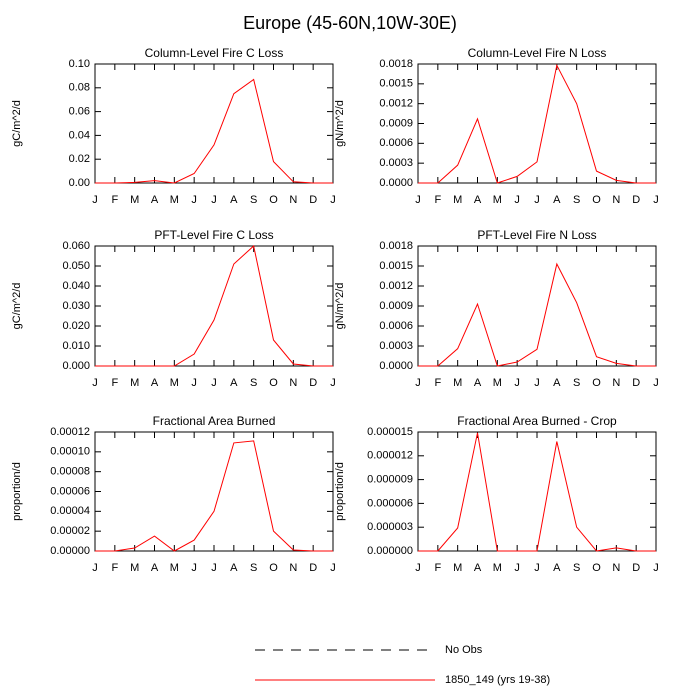  What do you see at coordinates (396, 183) in the screenshot?
I see `y-tick-label: 0.0000` at bounding box center [396, 183].